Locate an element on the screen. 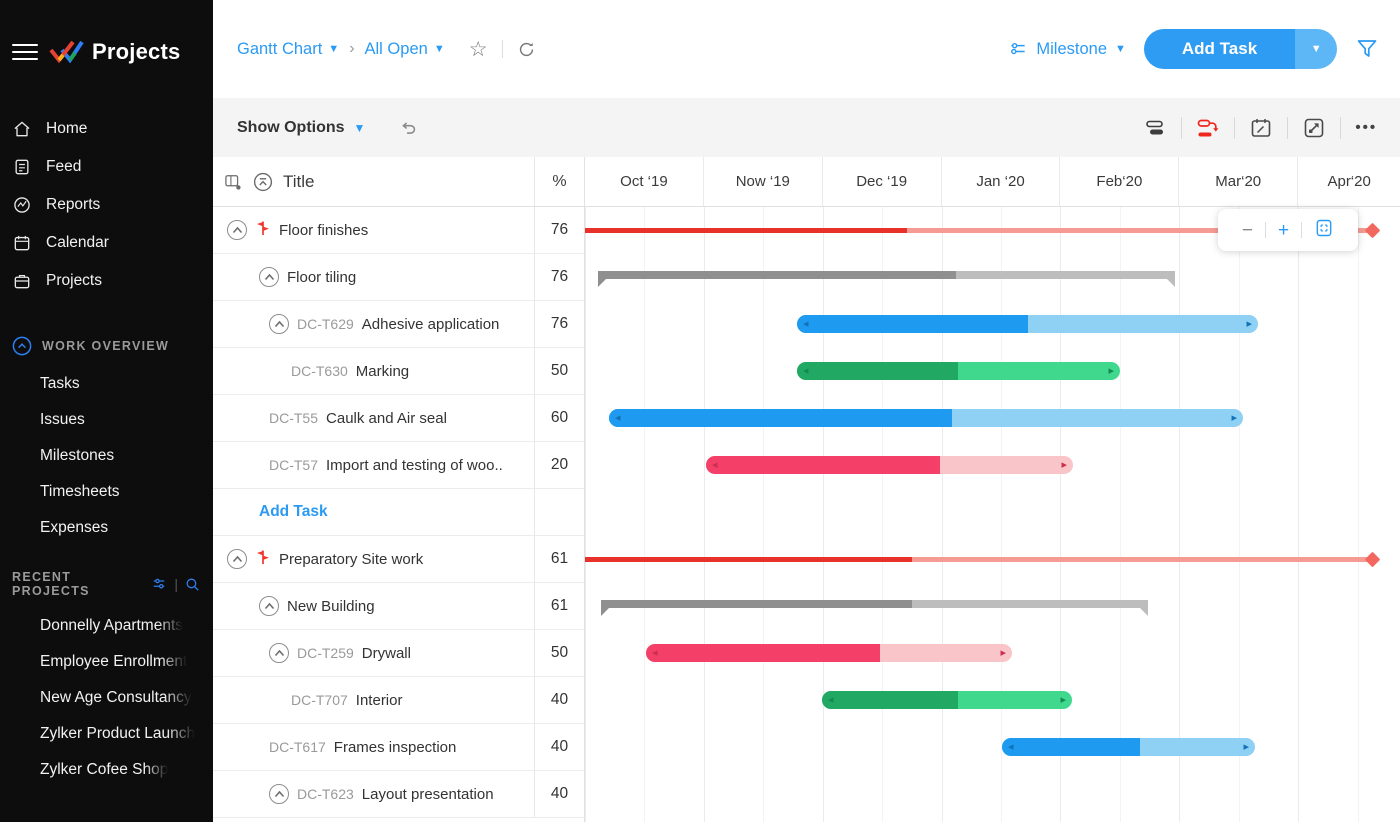 The image size is (1400, 822). app-title: Projects is located at coordinates (136, 51).